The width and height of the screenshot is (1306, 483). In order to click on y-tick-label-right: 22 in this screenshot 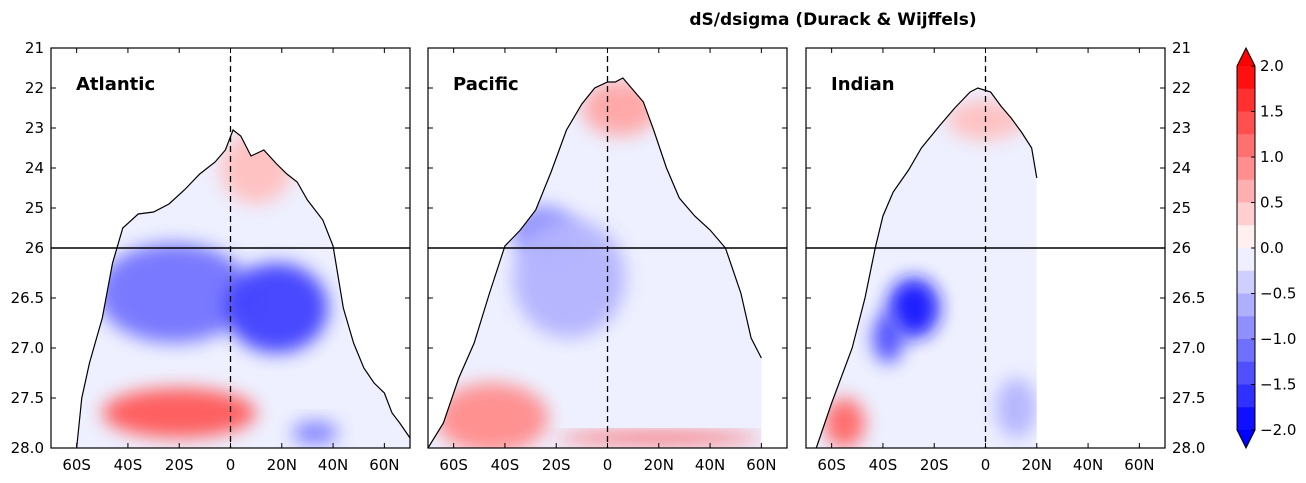, I will do `click(1181, 88)`.